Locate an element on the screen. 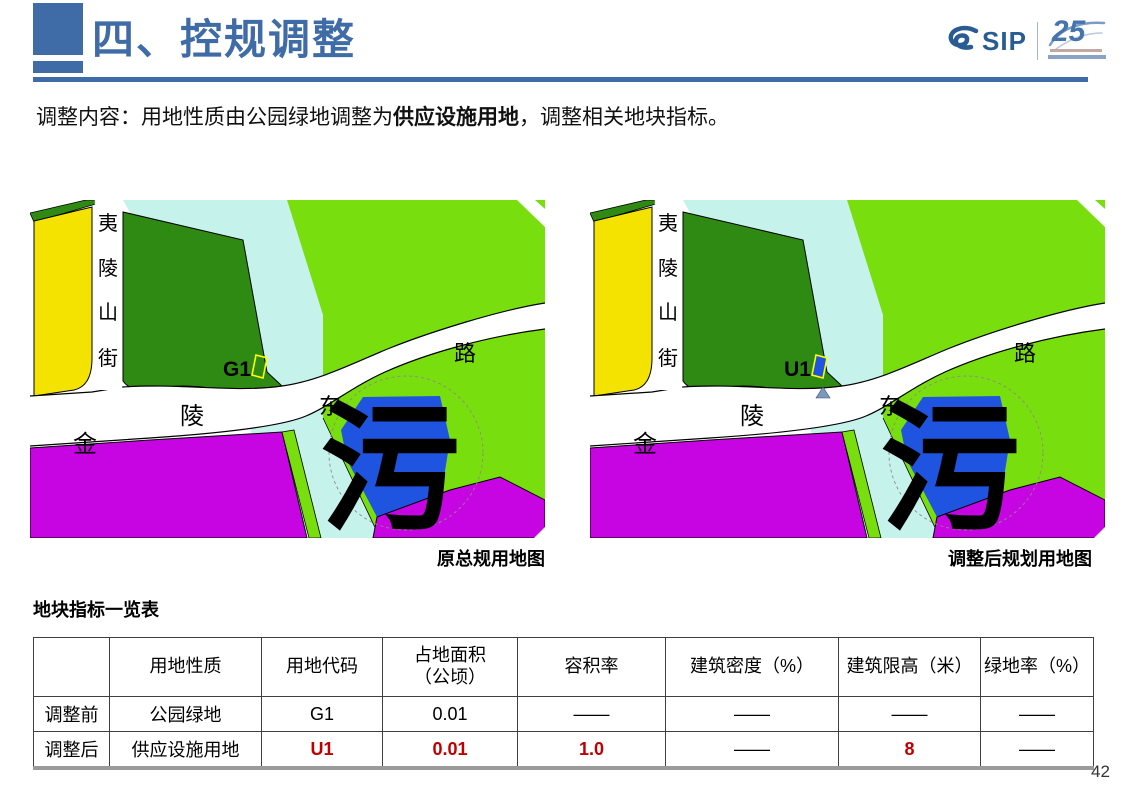  cell-调整后-1: U1 is located at coordinates (322, 750).